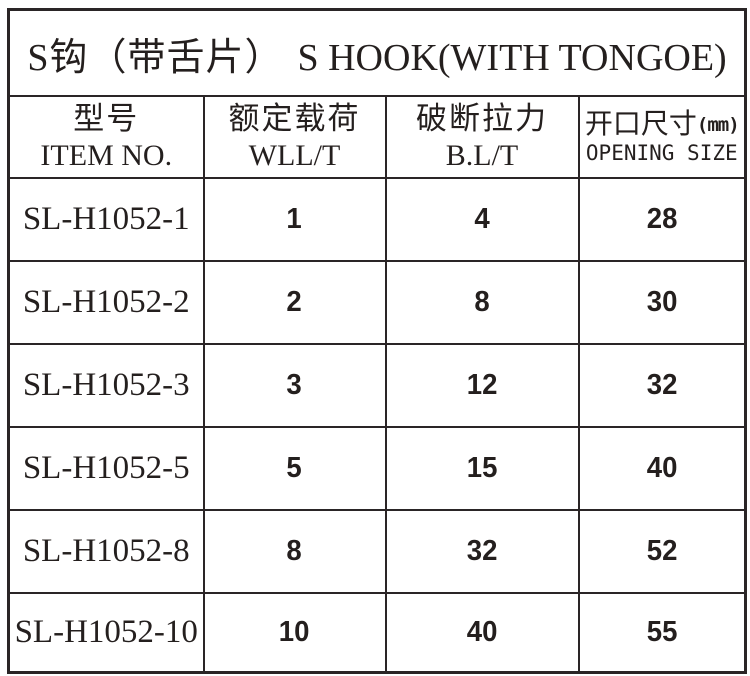 The height and width of the screenshot is (676, 750). I want to click on opening-value: 30, so click(662, 302).